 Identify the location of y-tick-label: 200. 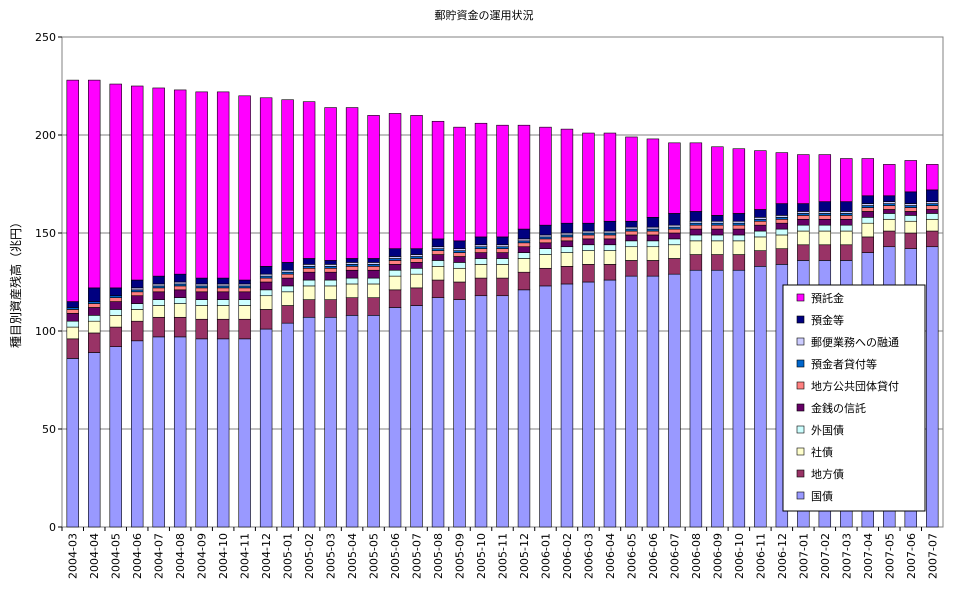
(45, 135).